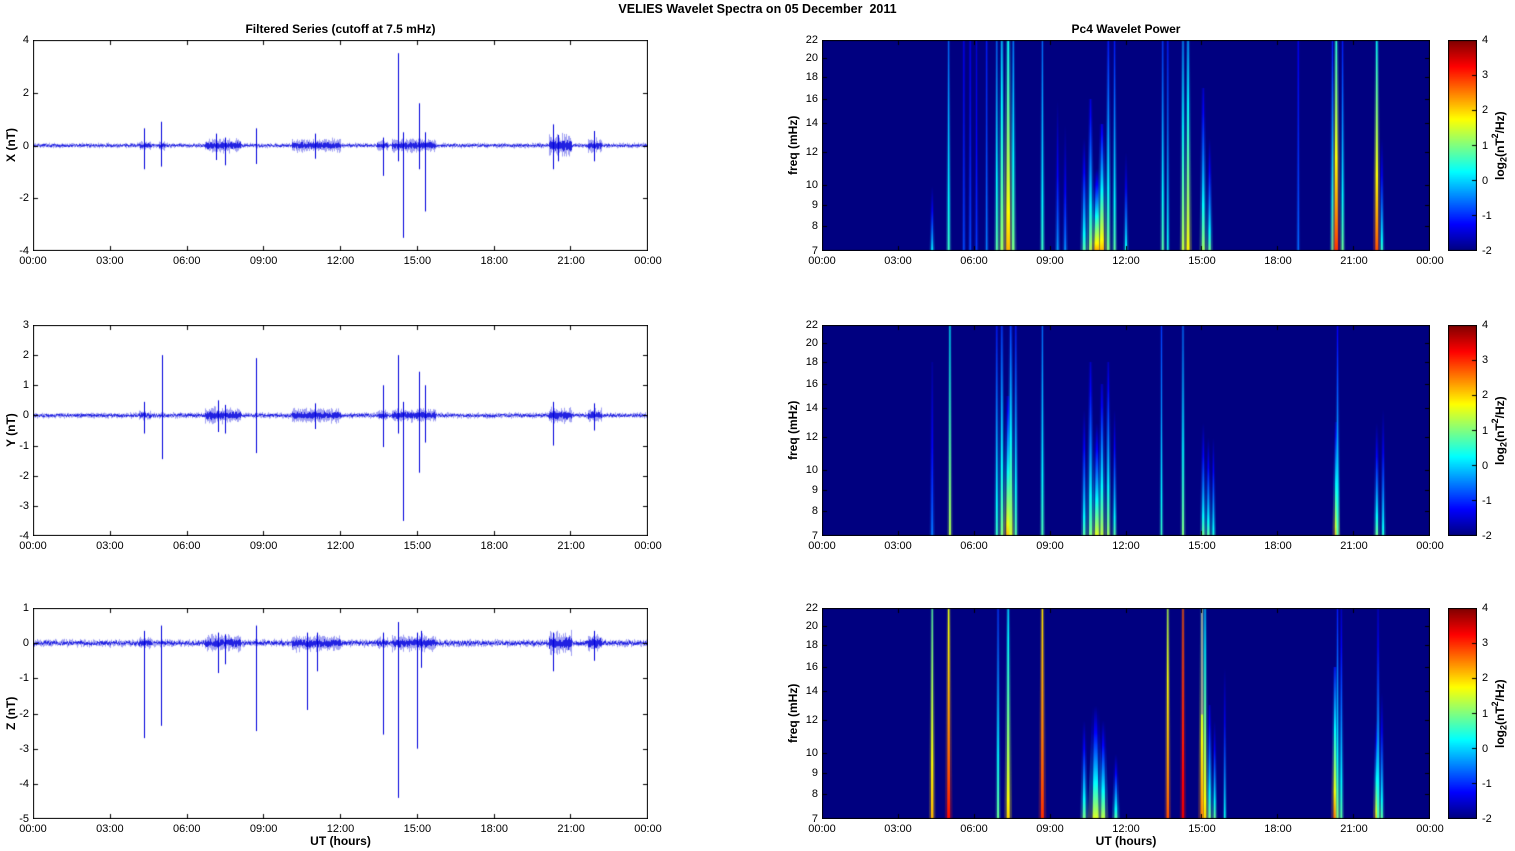 The height and width of the screenshot is (851, 1515). What do you see at coordinates (1485, 748) in the screenshot?
I see `colorbar-tick-label: 0` at bounding box center [1485, 748].